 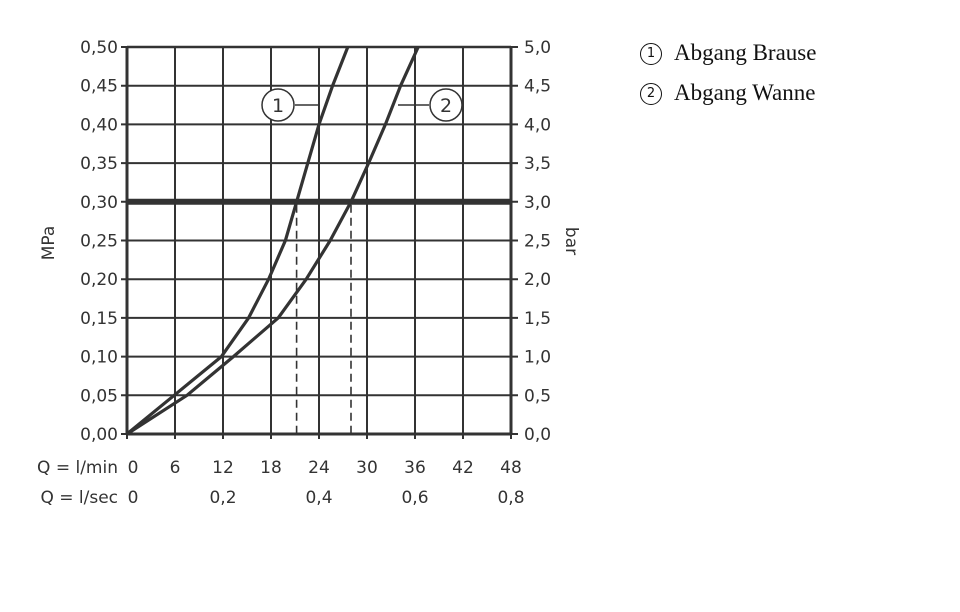 What do you see at coordinates (511, 468) in the screenshot?
I see `x-tick-label: 48` at bounding box center [511, 468].